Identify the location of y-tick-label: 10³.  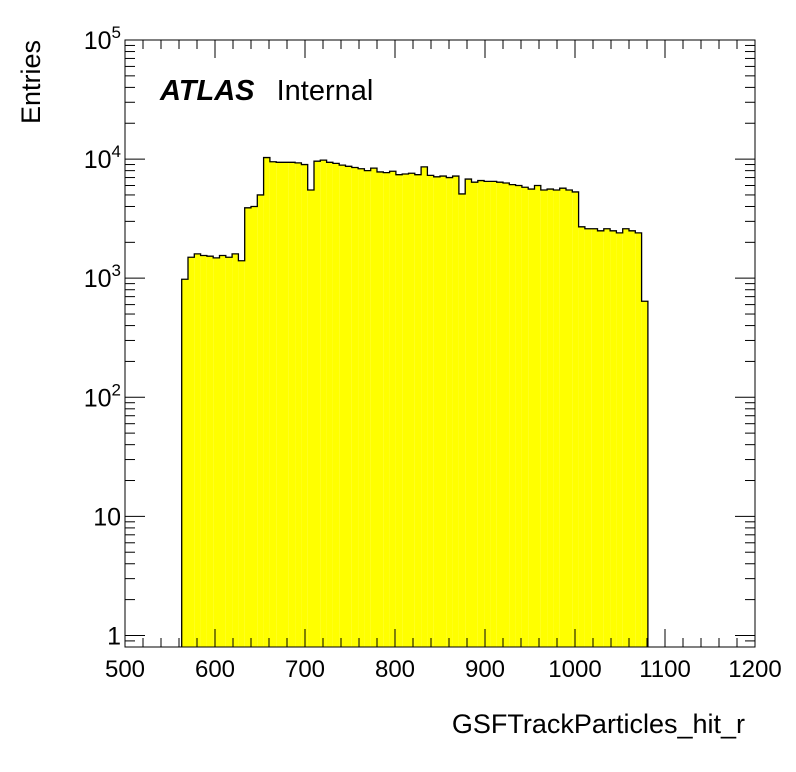
(102, 277).